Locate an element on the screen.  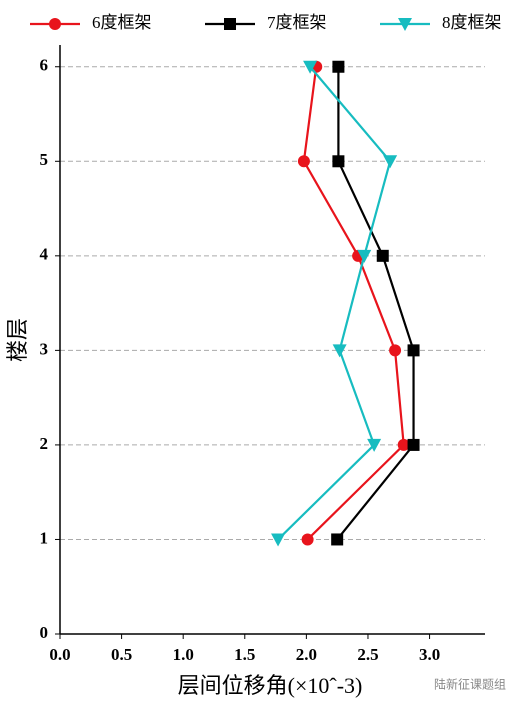
x-tick-label: 1.5 is located at coordinates (244, 654).